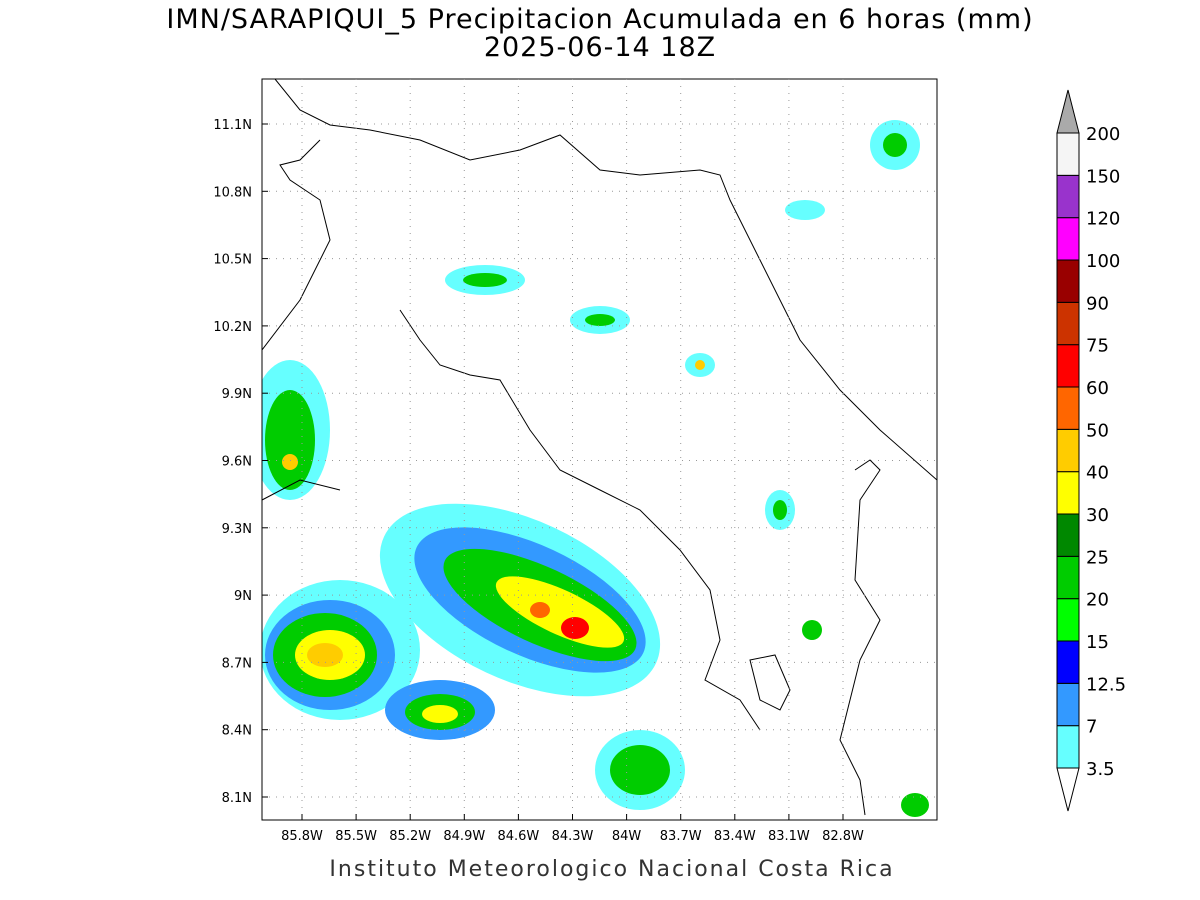 This screenshot has height=900, width=1200. I want to click on lat-tick-label: 9N, so click(243, 596).